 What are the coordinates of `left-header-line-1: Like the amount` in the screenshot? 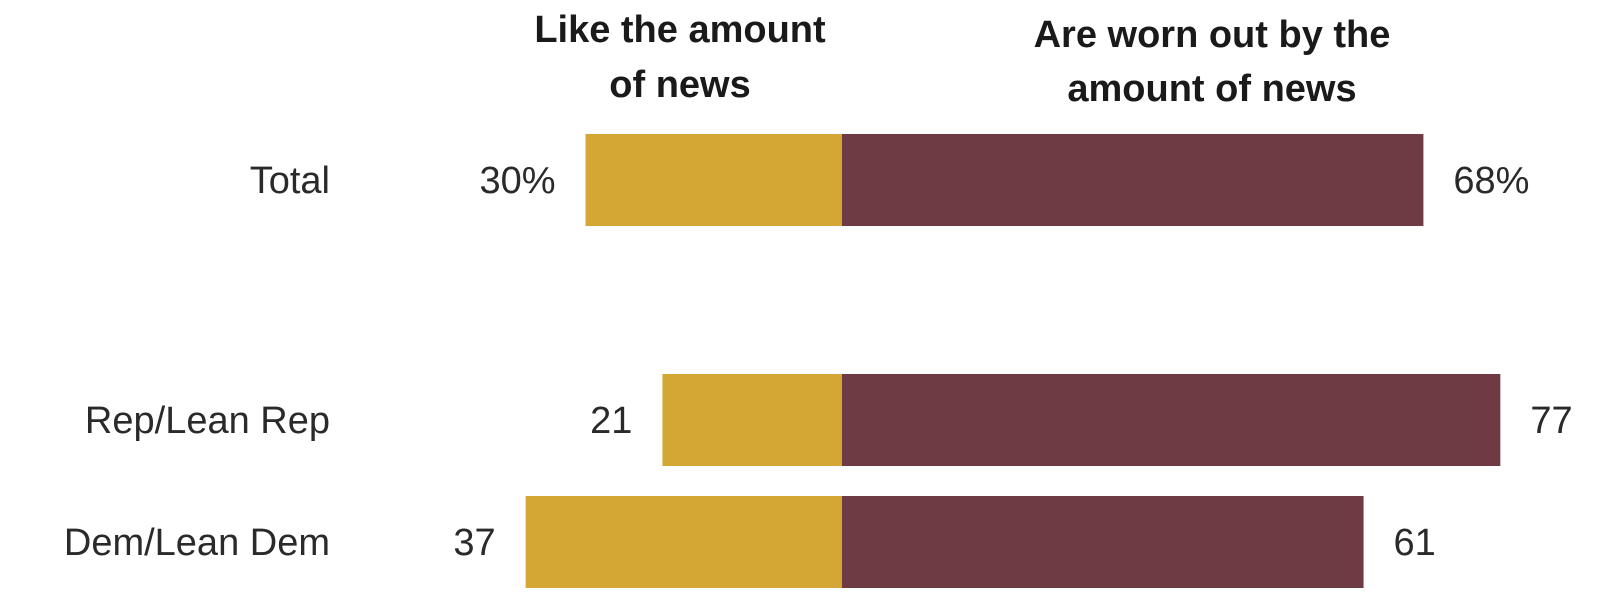 It's located at (680, 30).